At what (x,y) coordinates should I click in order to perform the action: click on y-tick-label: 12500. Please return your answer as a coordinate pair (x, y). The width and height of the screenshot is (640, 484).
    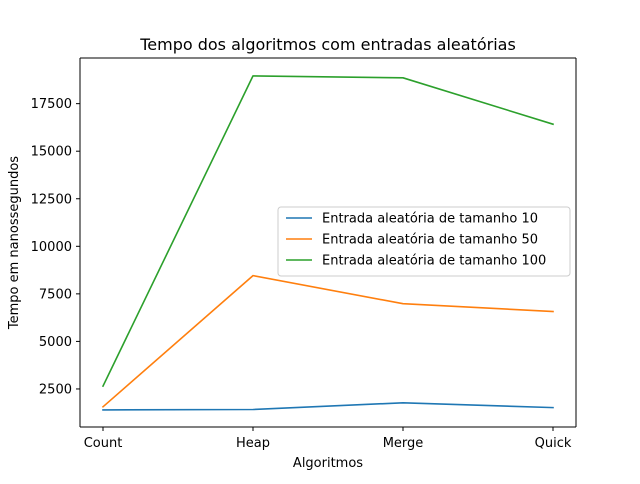
    Looking at the image, I should click on (51, 199).